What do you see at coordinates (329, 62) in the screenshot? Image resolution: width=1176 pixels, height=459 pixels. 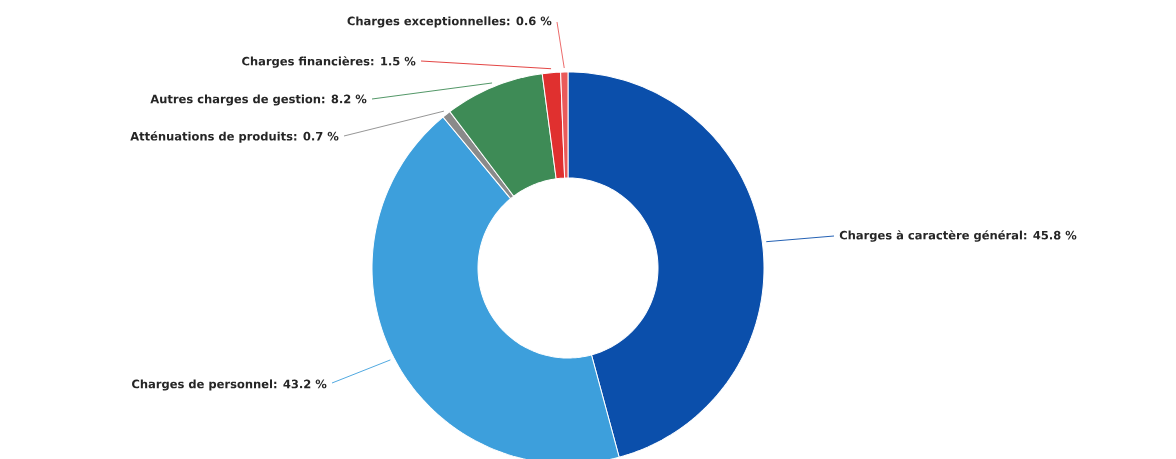 I see `slice-label: Charges financières: 1.5 %` at bounding box center [329, 62].